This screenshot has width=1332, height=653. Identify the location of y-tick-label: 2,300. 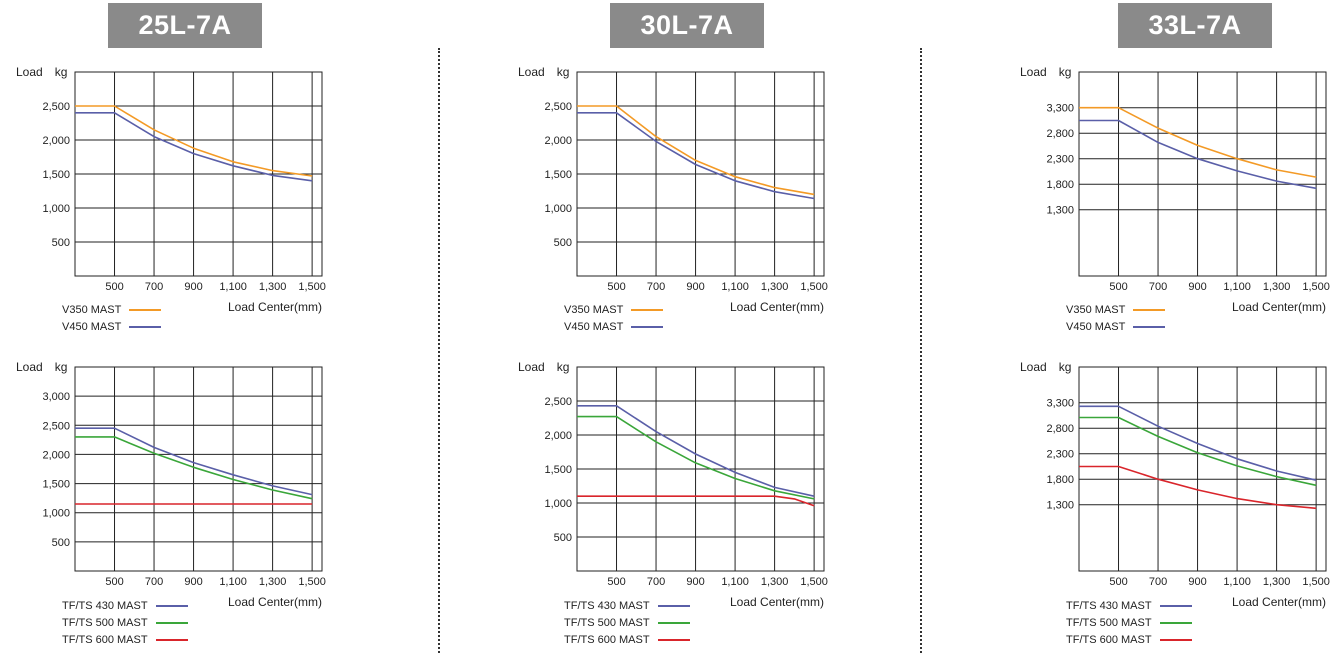
(1060, 160).